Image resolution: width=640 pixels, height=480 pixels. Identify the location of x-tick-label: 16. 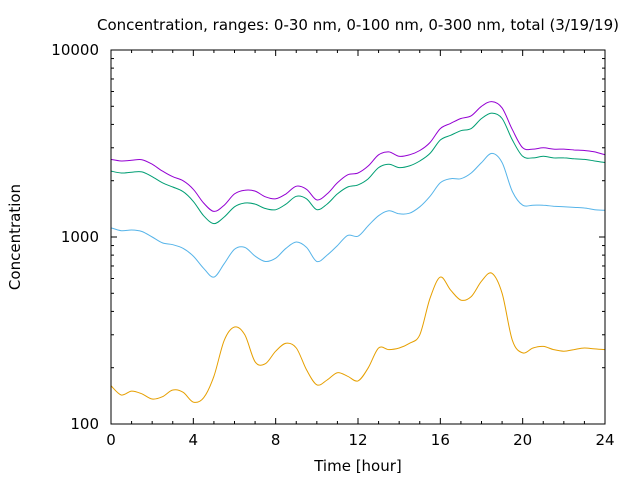
(440, 440).